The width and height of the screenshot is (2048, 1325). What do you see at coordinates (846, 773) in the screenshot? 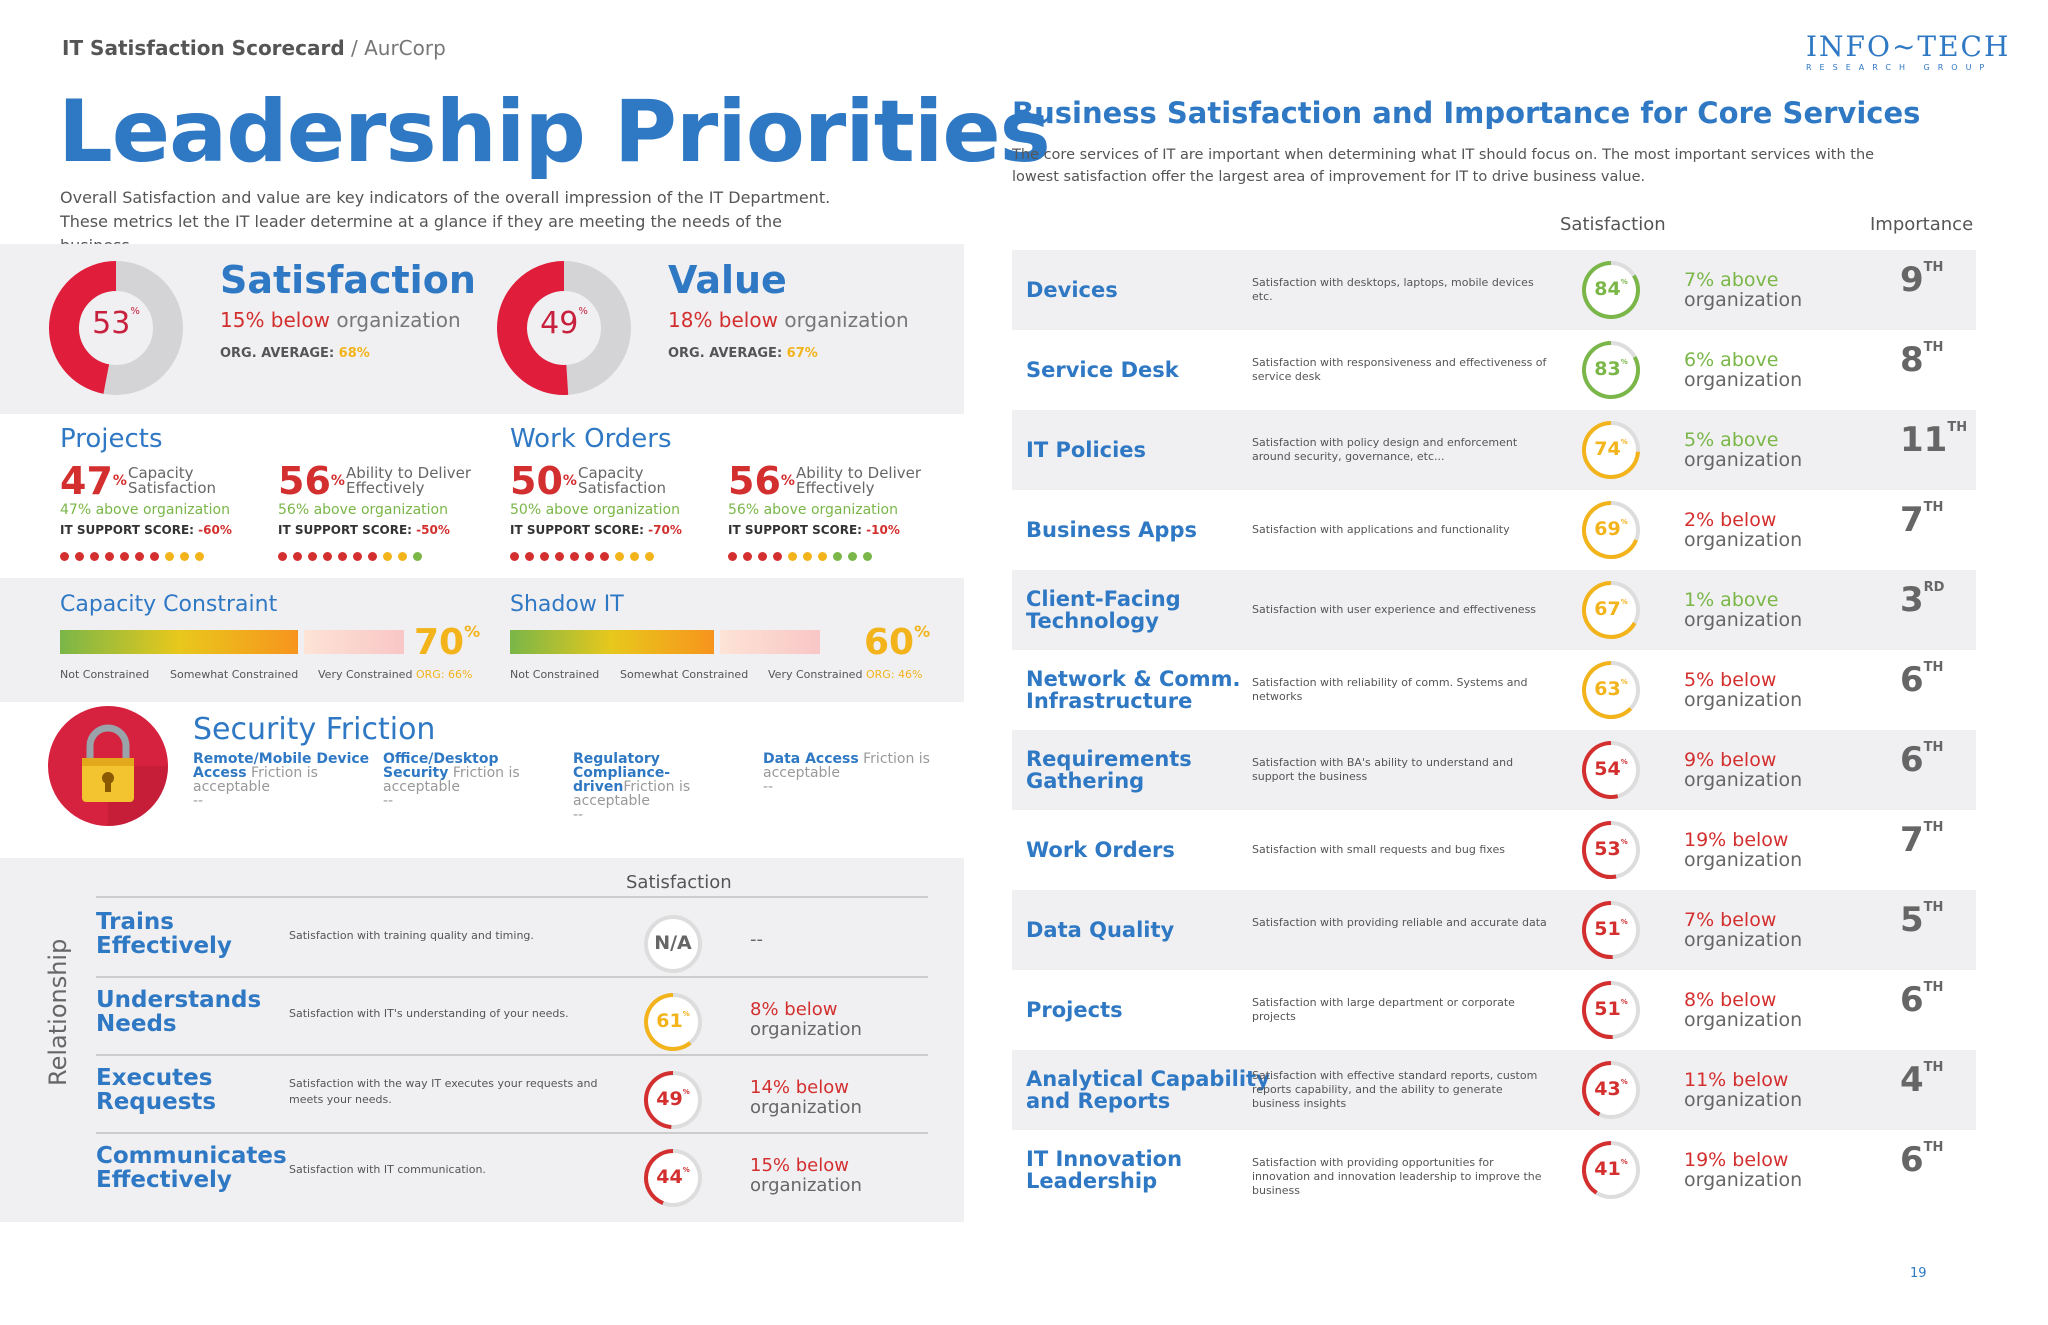
I see `security-item: Data Access Friction is acceptable --` at bounding box center [846, 773].